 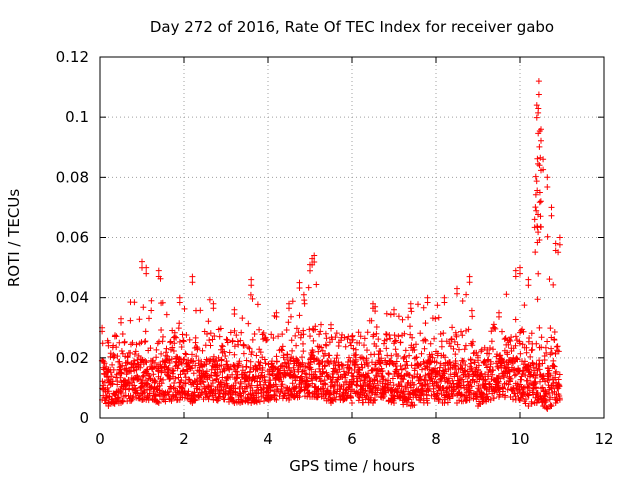 I want to click on x-tick-label: 4, so click(x=268, y=439).